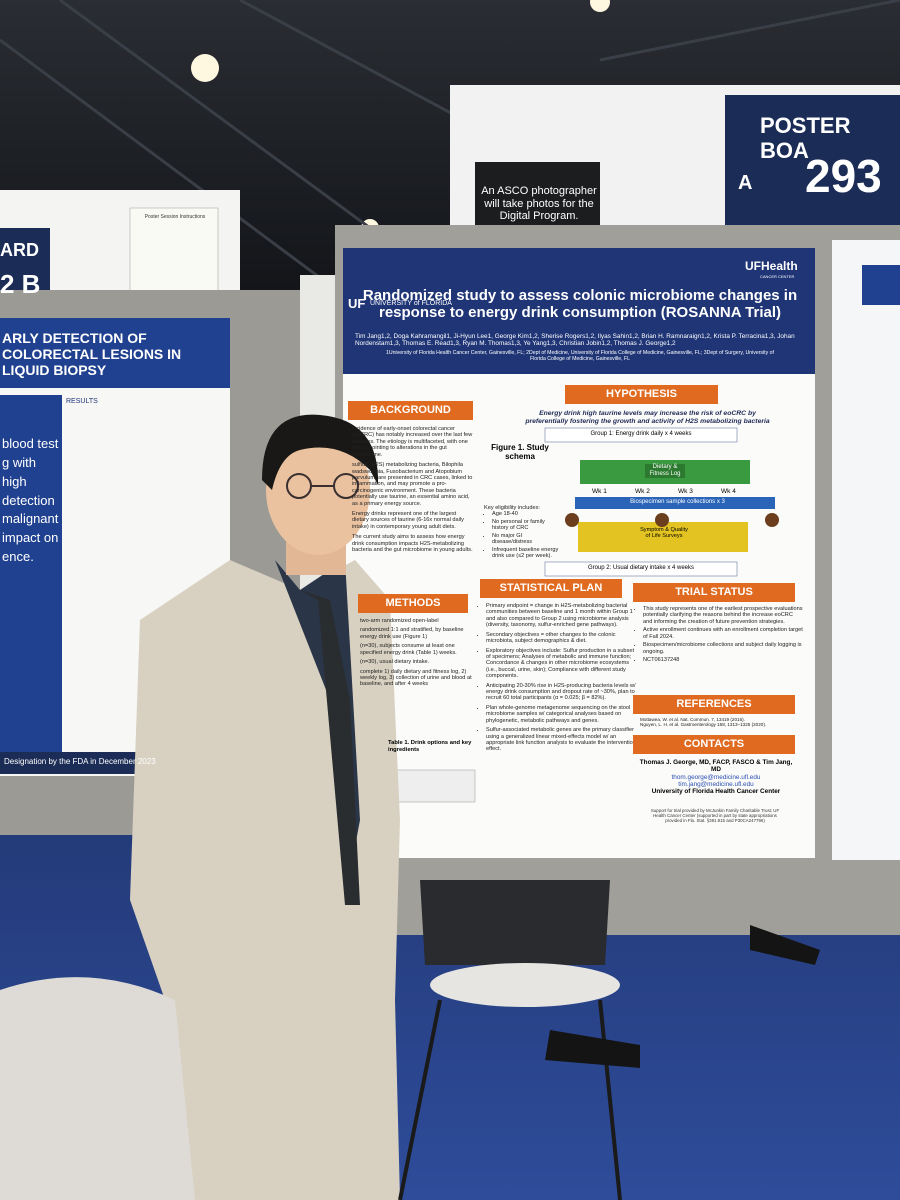  What do you see at coordinates (599, 491) in the screenshot?
I see `week-label: Wk 1` at bounding box center [599, 491].